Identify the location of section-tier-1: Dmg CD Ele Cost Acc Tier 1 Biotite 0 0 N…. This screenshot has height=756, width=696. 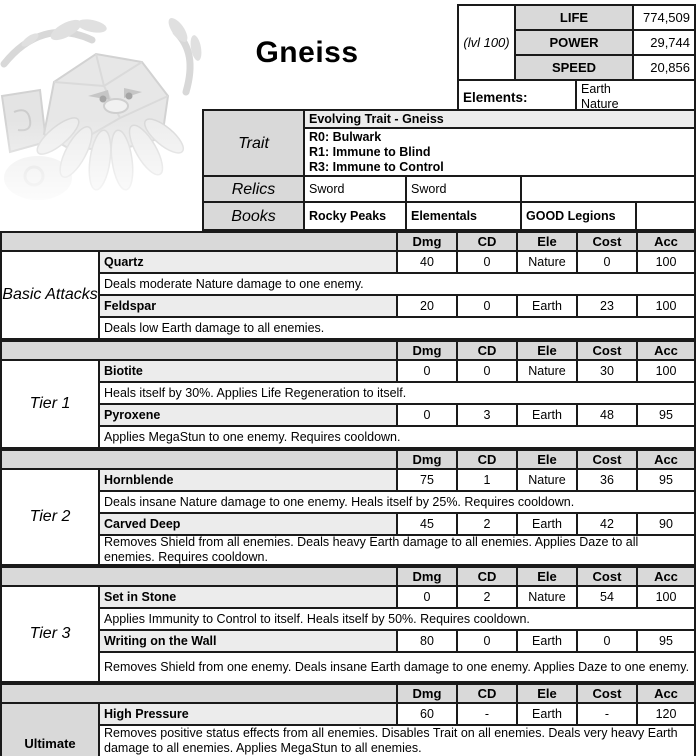
(348, 394).